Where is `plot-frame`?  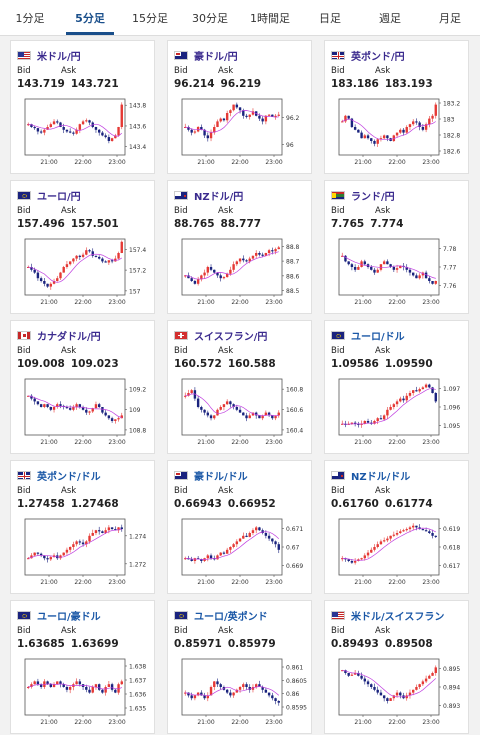 plot-frame is located at coordinates (75, 127).